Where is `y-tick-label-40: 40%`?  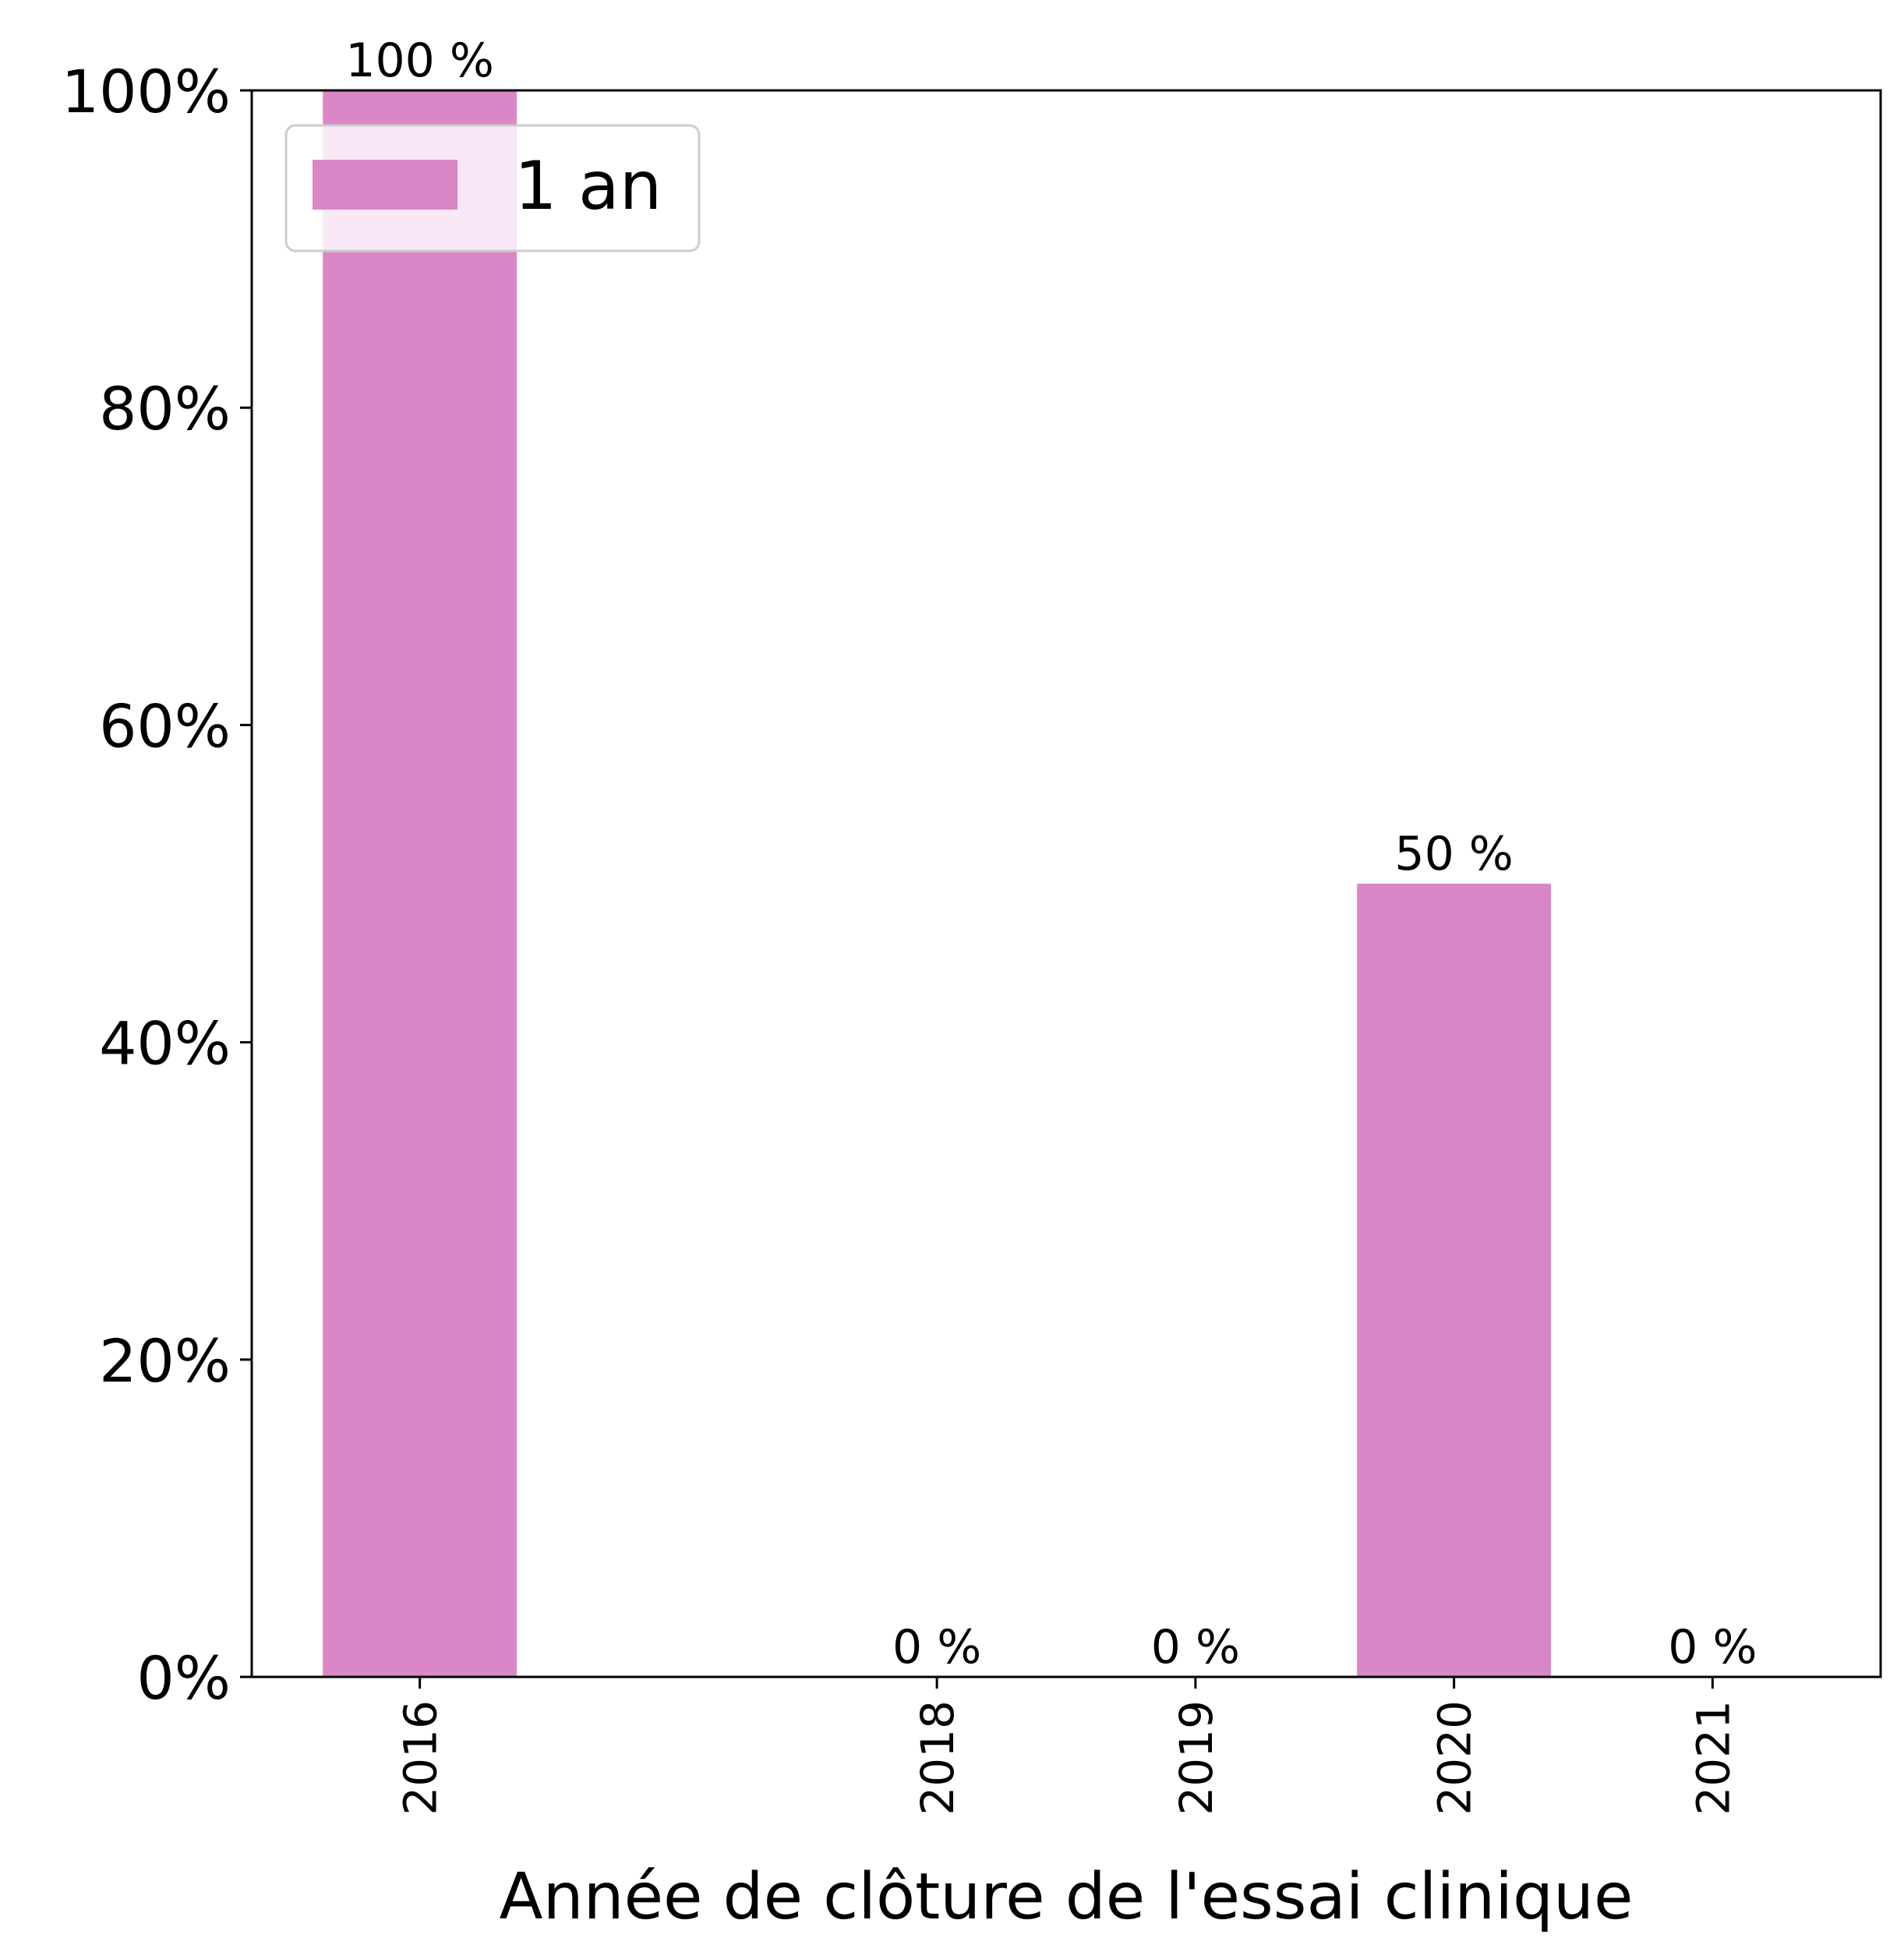 y-tick-label-40: 40% is located at coordinates (165, 1043).